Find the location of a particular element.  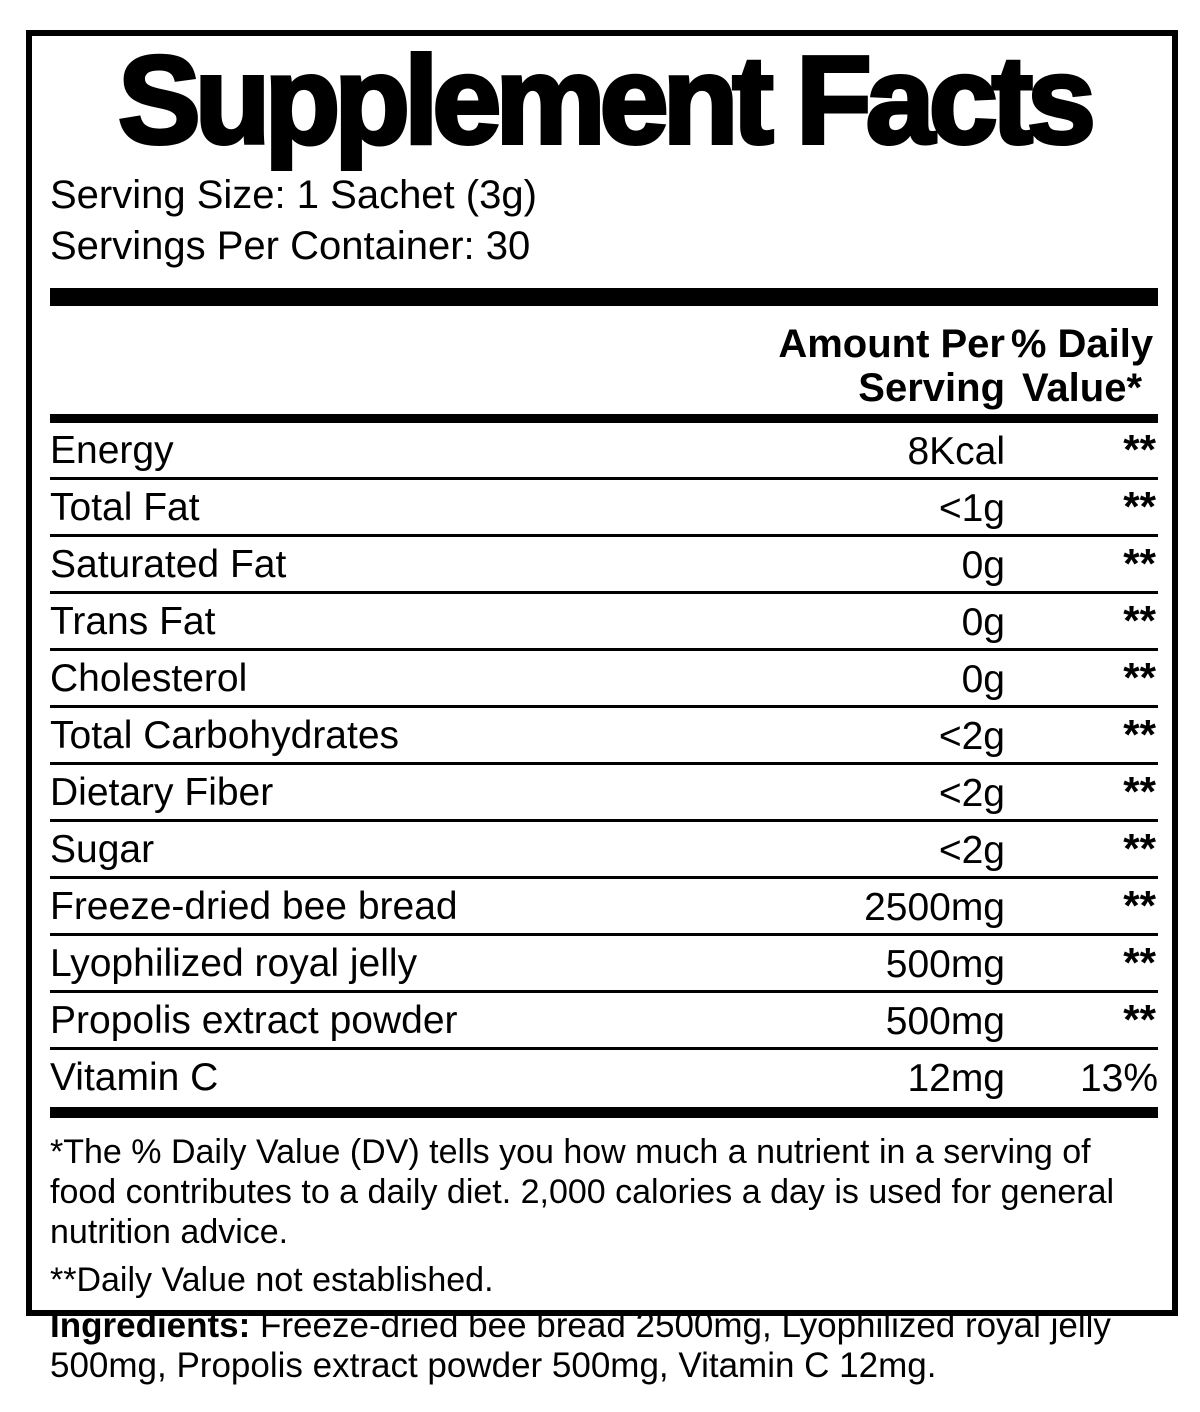

nutrient-name: Dietary Fiber is located at coordinates (162, 792).